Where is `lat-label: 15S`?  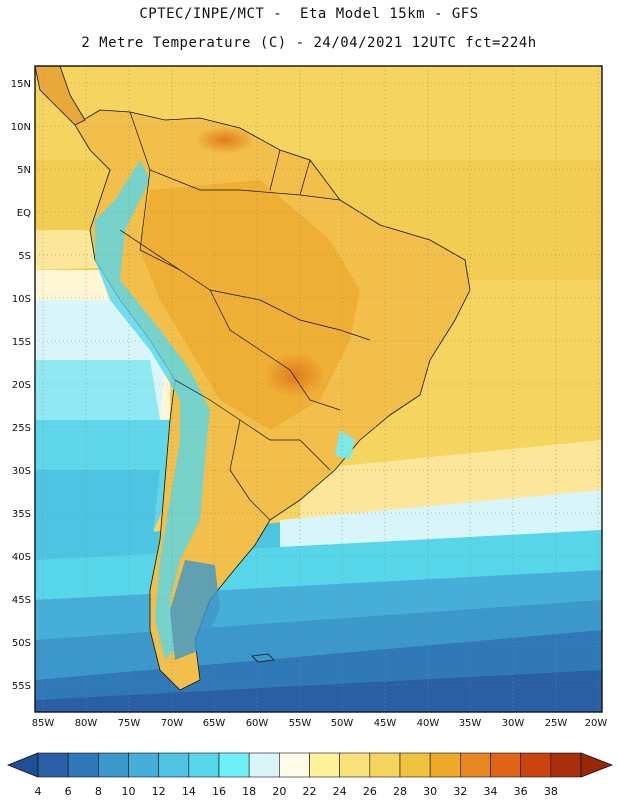 lat-label: 15S is located at coordinates (21, 342).